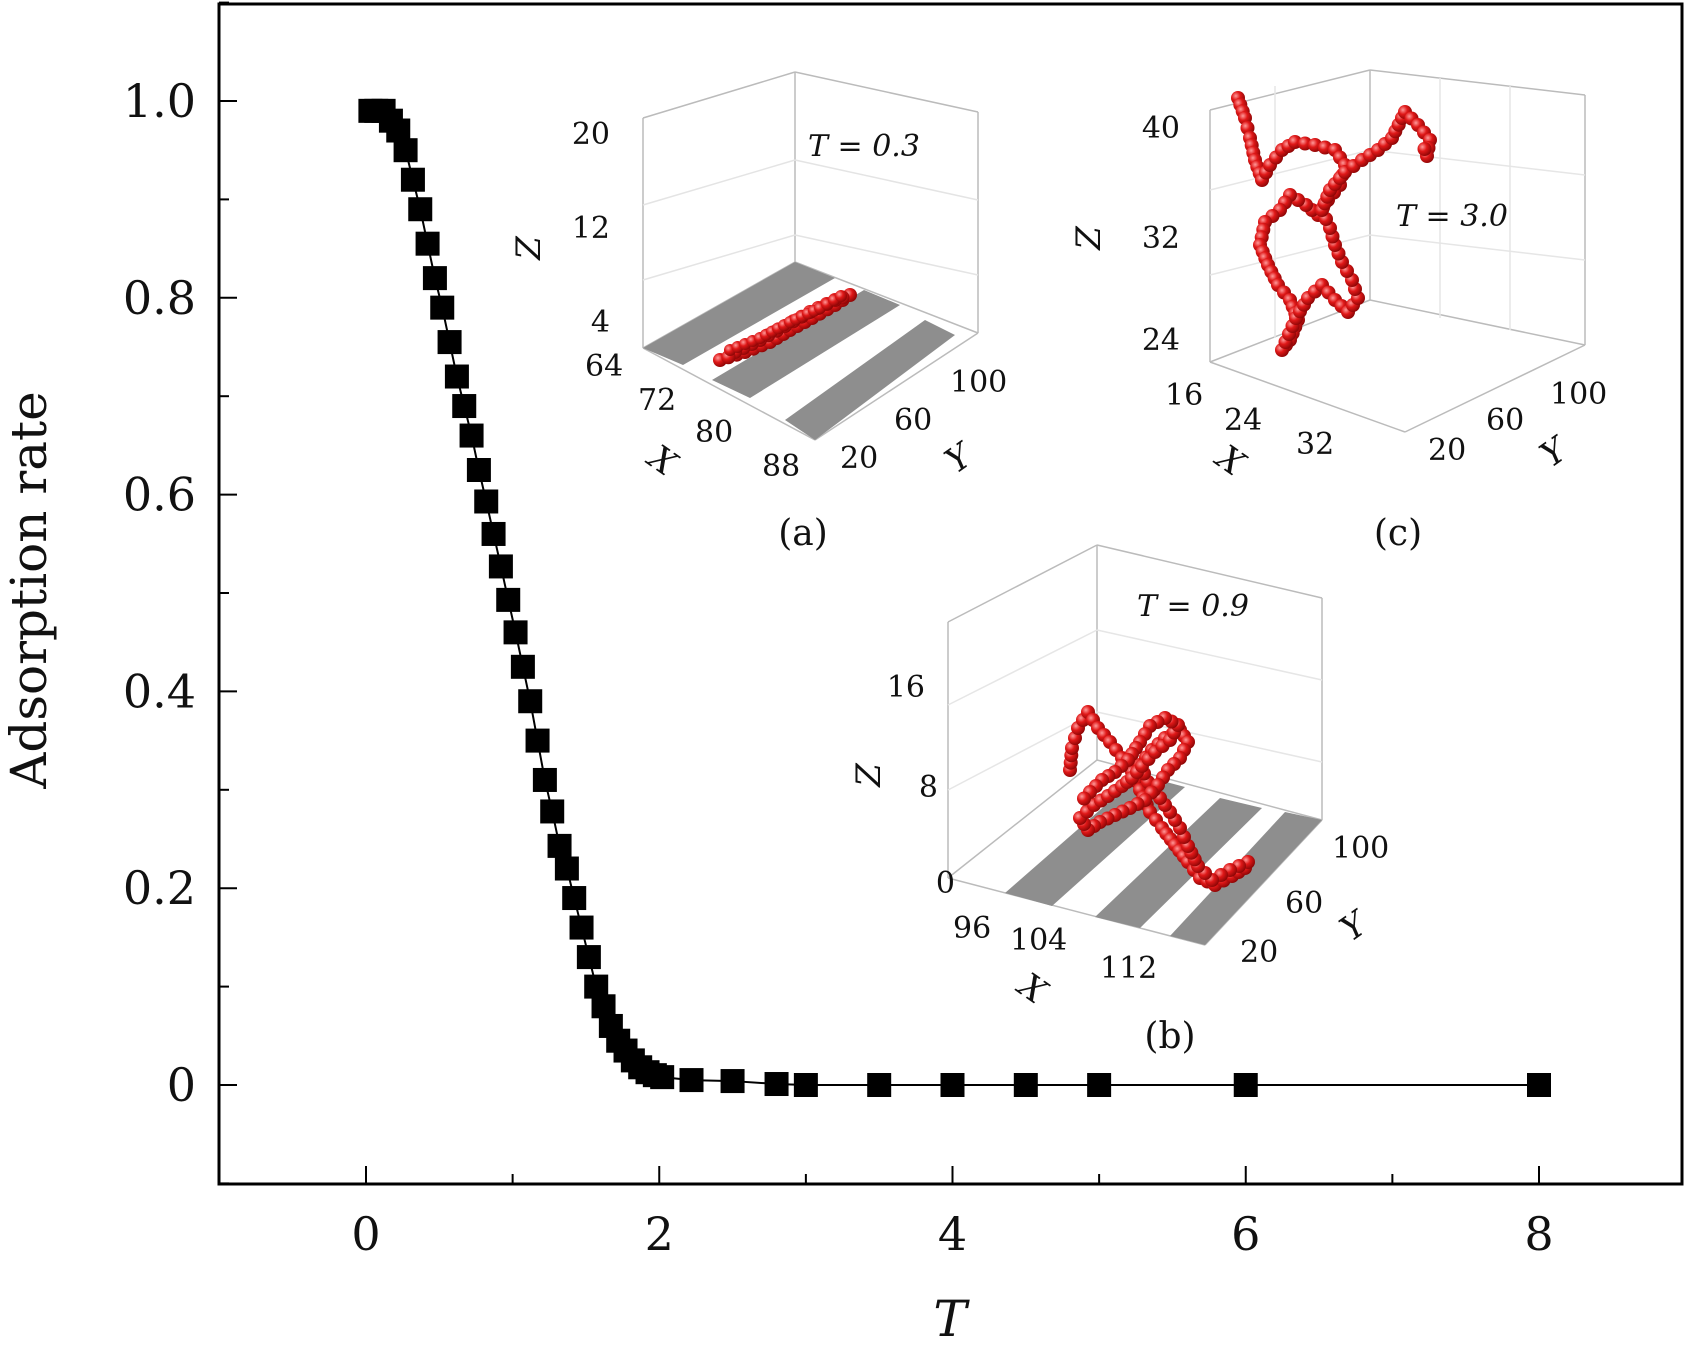 The height and width of the screenshot is (1351, 1686). Describe the element at coordinates (159, 101) in the screenshot. I see `y-tick-label: 1.0` at that location.